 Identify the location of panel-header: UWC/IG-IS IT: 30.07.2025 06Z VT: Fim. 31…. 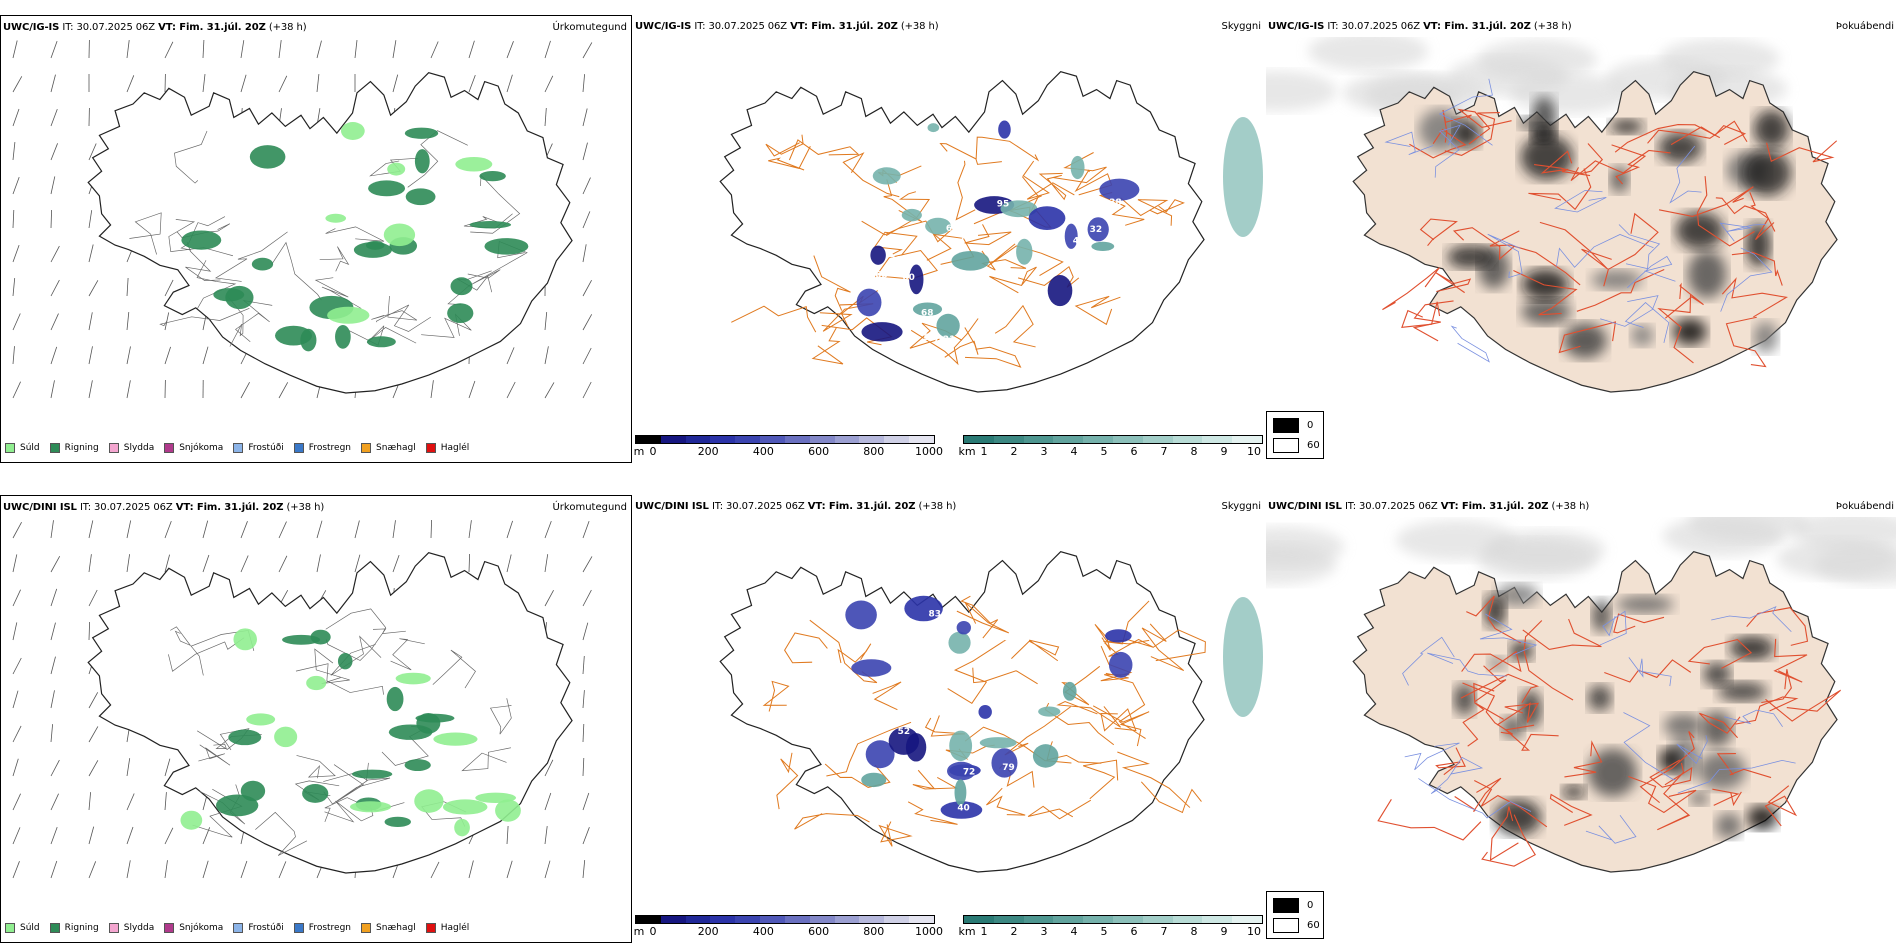
(155, 27).